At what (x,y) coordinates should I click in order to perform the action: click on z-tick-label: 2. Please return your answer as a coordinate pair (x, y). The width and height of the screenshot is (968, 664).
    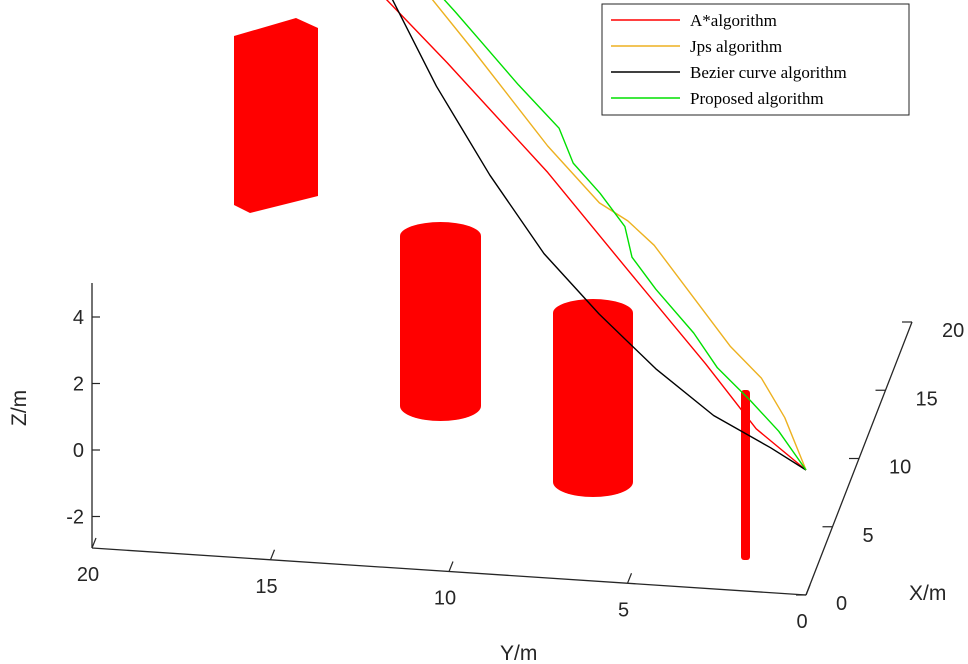
    Looking at the image, I should click on (78, 385).